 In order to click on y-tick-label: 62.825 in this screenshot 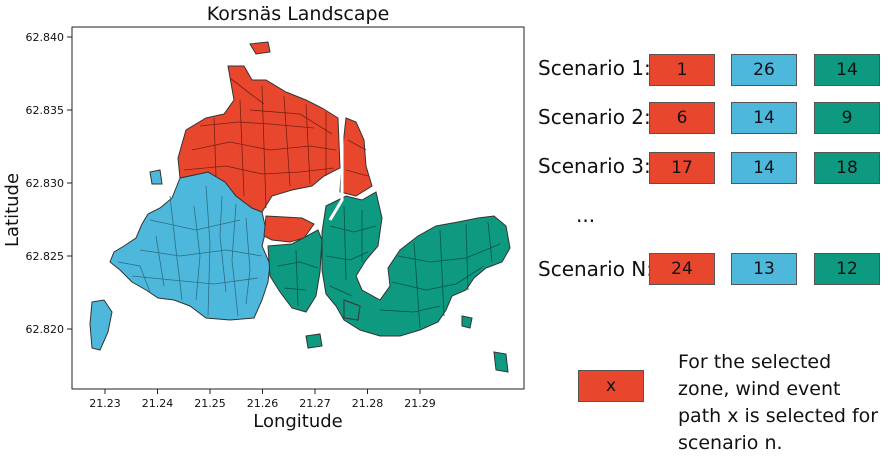, I will do `click(45, 256)`.